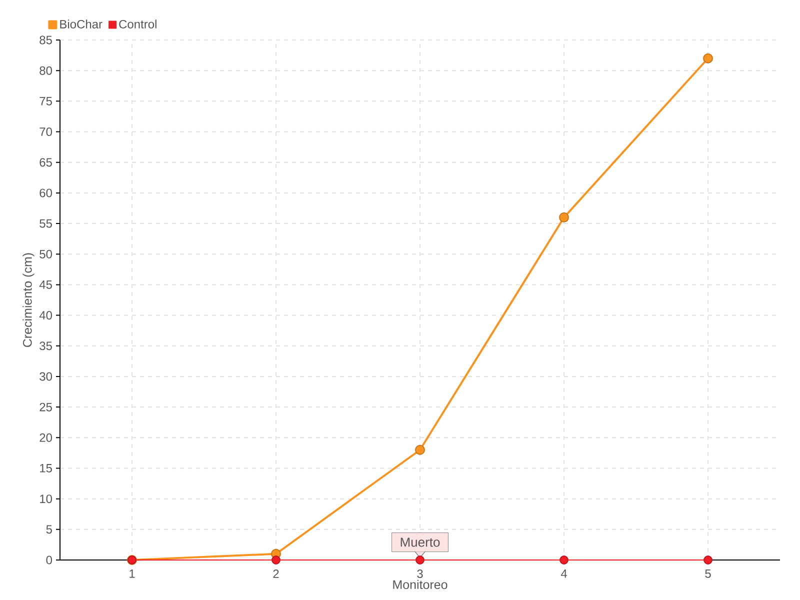  Describe the element at coordinates (46, 132) in the screenshot. I see `y-tick-label: 70` at that location.